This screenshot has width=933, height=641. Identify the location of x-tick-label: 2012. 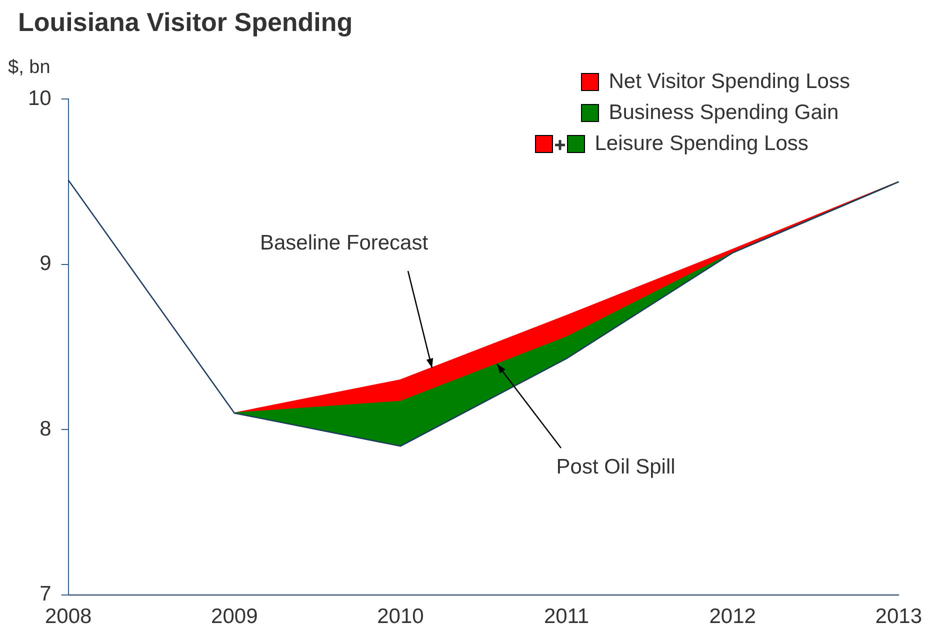
(732, 616).